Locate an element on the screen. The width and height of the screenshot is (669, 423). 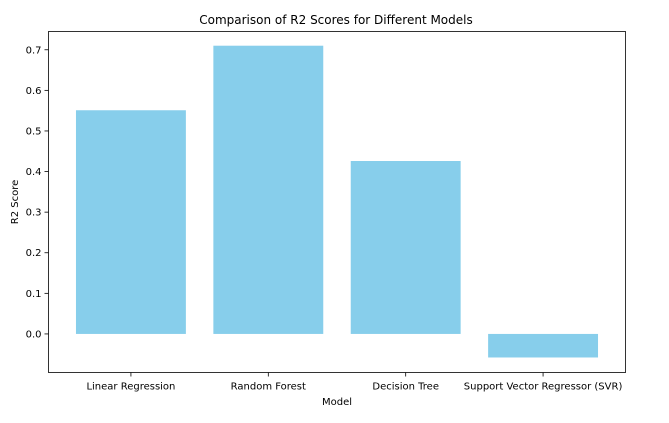
y-tick-label: 0.5 is located at coordinates (34, 131).